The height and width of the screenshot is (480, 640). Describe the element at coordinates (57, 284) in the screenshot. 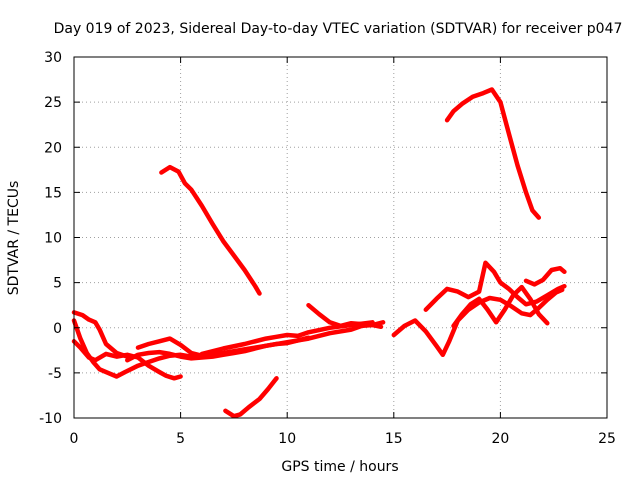

I see `y-tick-label: 5` at that location.